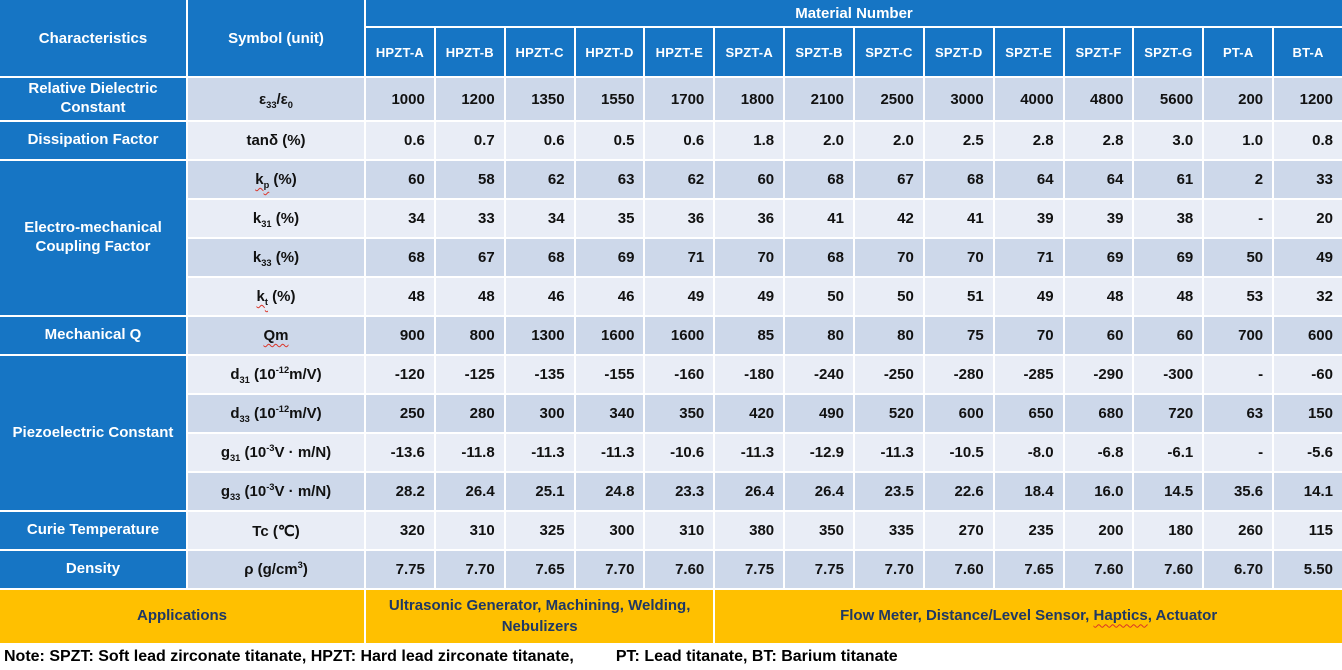  I want to click on material-header-SPZT-C: SPZT-C, so click(888, 52).